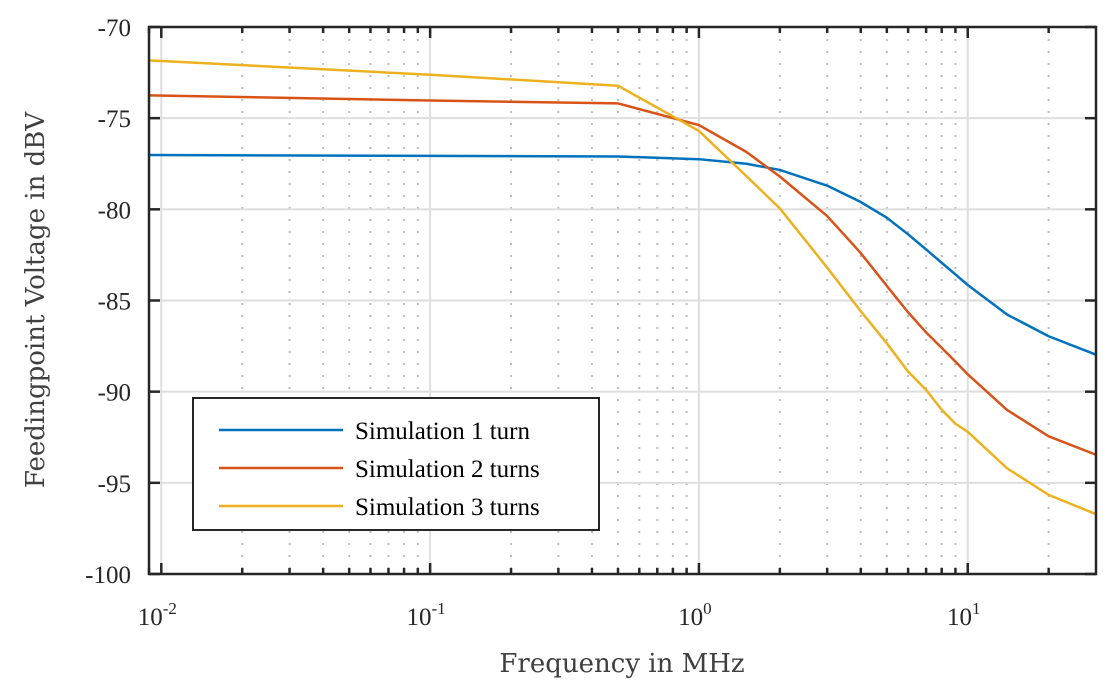 The height and width of the screenshot is (699, 1116). Describe the element at coordinates (114, 302) in the screenshot. I see `y-tick-label: -85` at that location.